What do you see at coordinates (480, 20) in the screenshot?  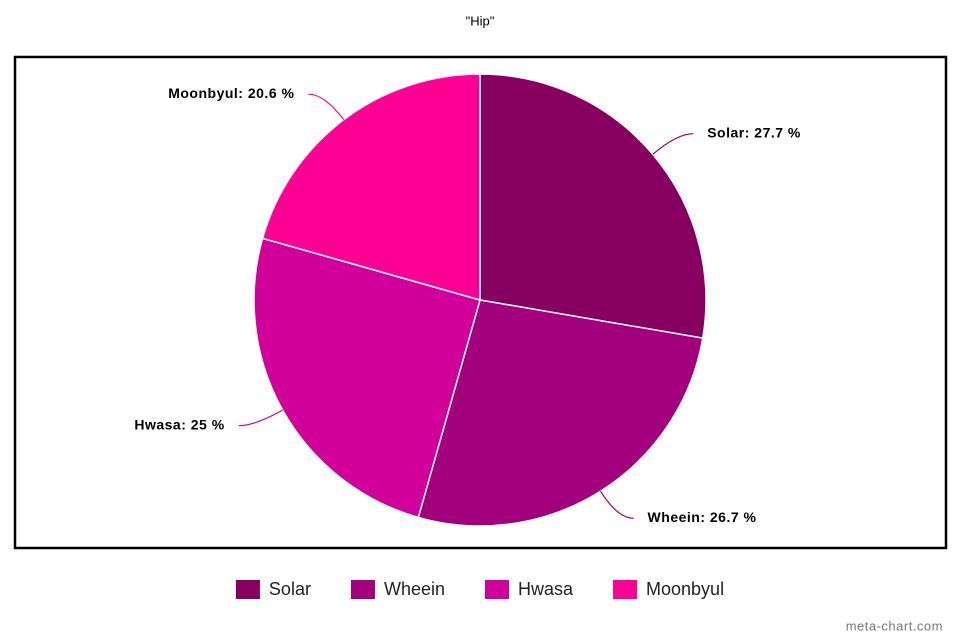 I see `chart-title: "Hip"` at bounding box center [480, 20].